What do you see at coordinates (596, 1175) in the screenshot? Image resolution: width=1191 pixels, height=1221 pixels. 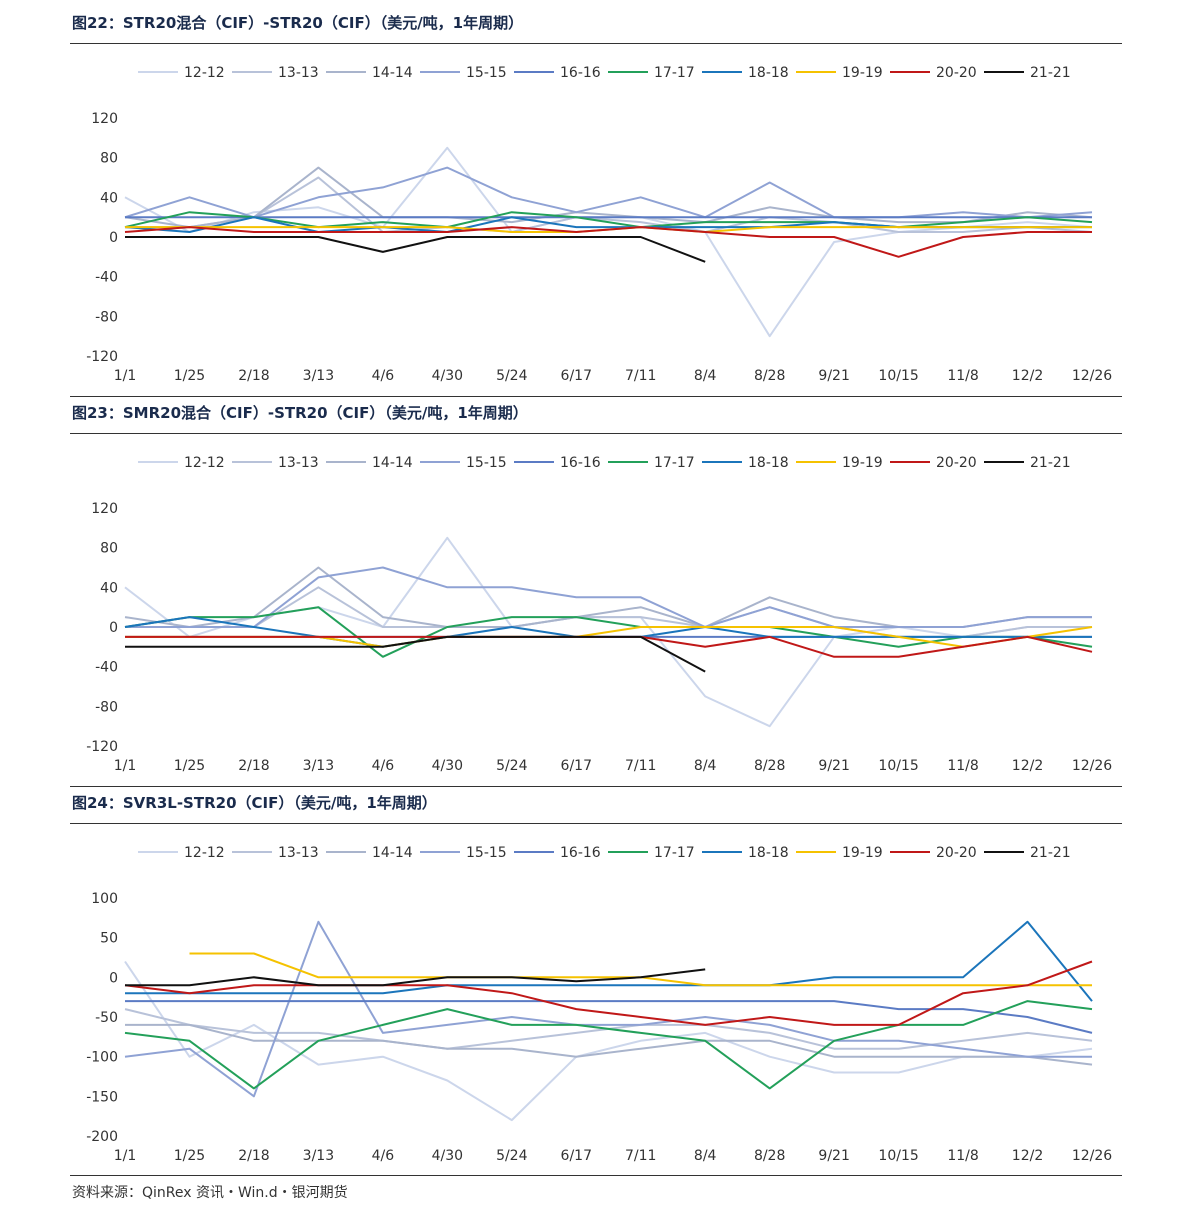 I see `footer-divider` at bounding box center [596, 1175].